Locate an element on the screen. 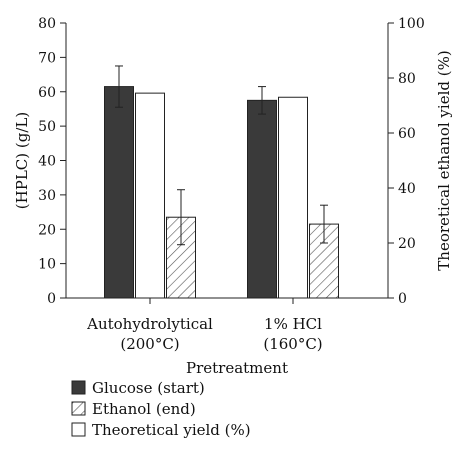  legend-label: Ethanol (end) is located at coordinates (144, 409).